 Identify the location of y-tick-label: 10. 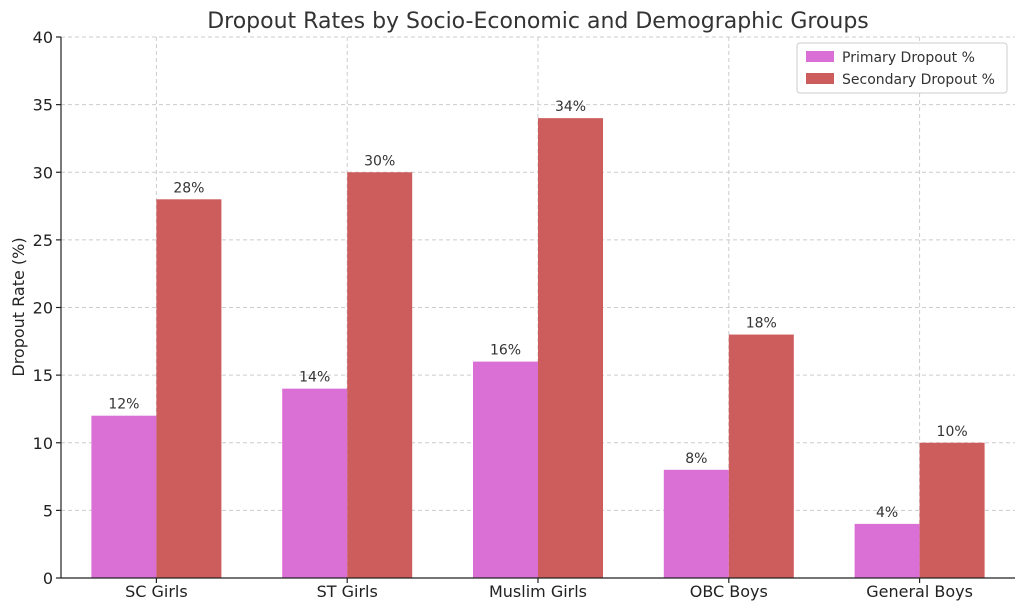
(43, 443).